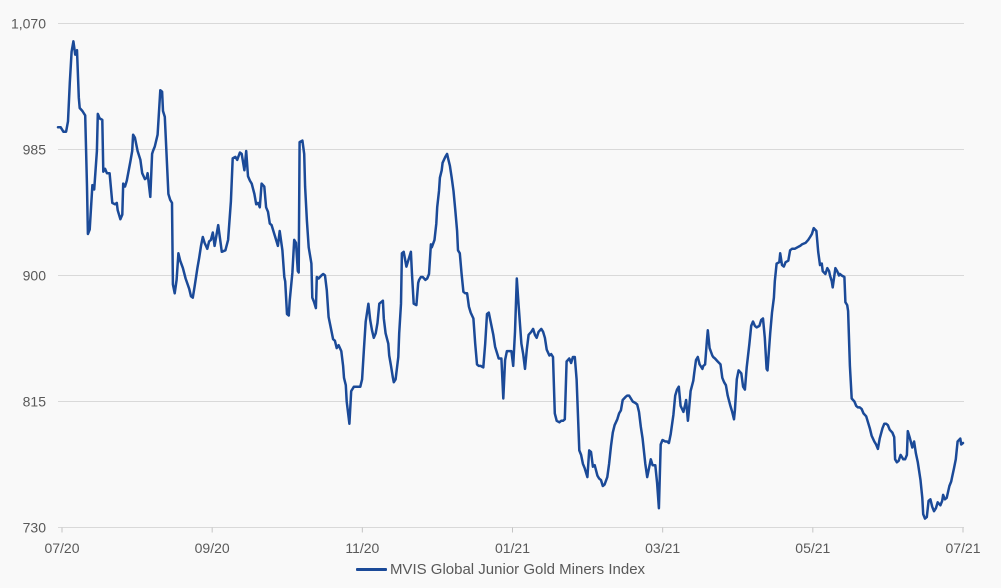 The height and width of the screenshot is (588, 1001). I want to click on x-axis-label: 03/21, so click(662, 548).